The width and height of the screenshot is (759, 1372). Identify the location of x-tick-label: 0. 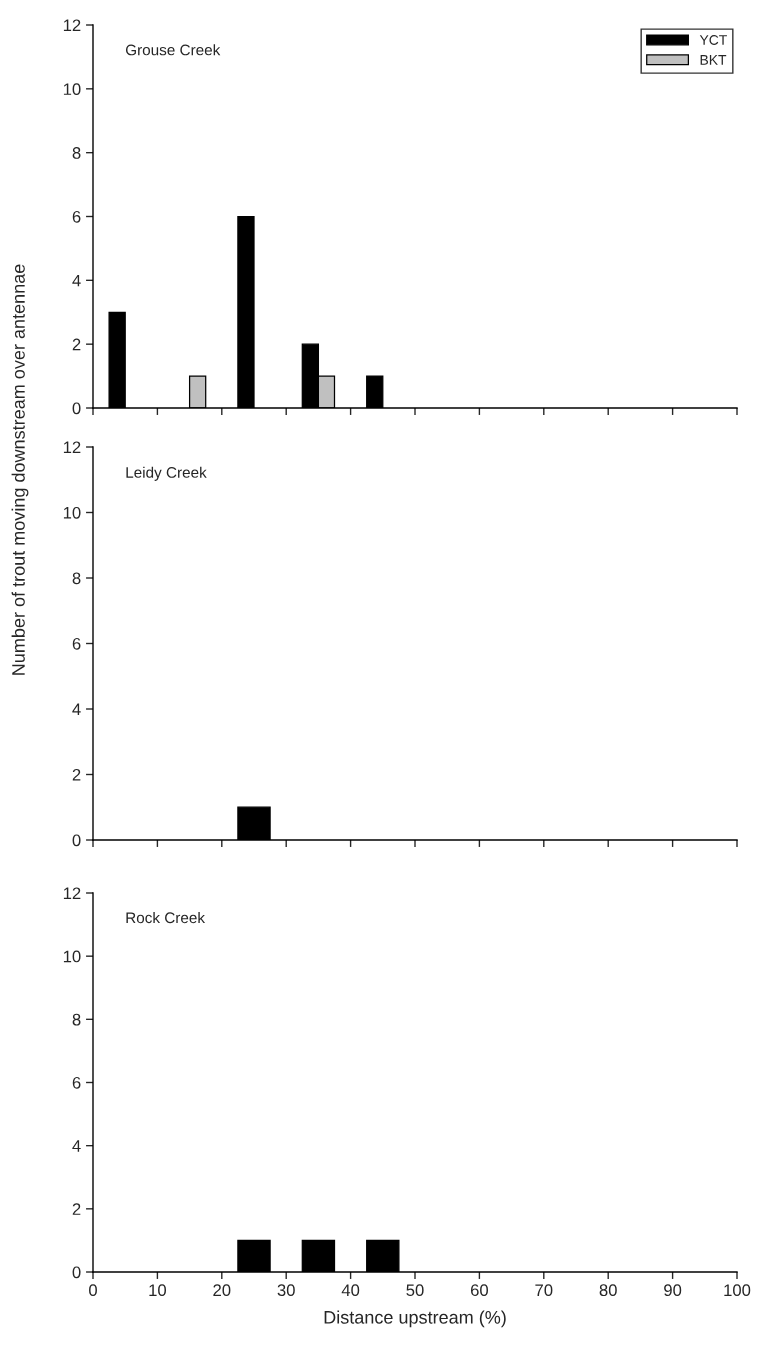
(93, 1290).